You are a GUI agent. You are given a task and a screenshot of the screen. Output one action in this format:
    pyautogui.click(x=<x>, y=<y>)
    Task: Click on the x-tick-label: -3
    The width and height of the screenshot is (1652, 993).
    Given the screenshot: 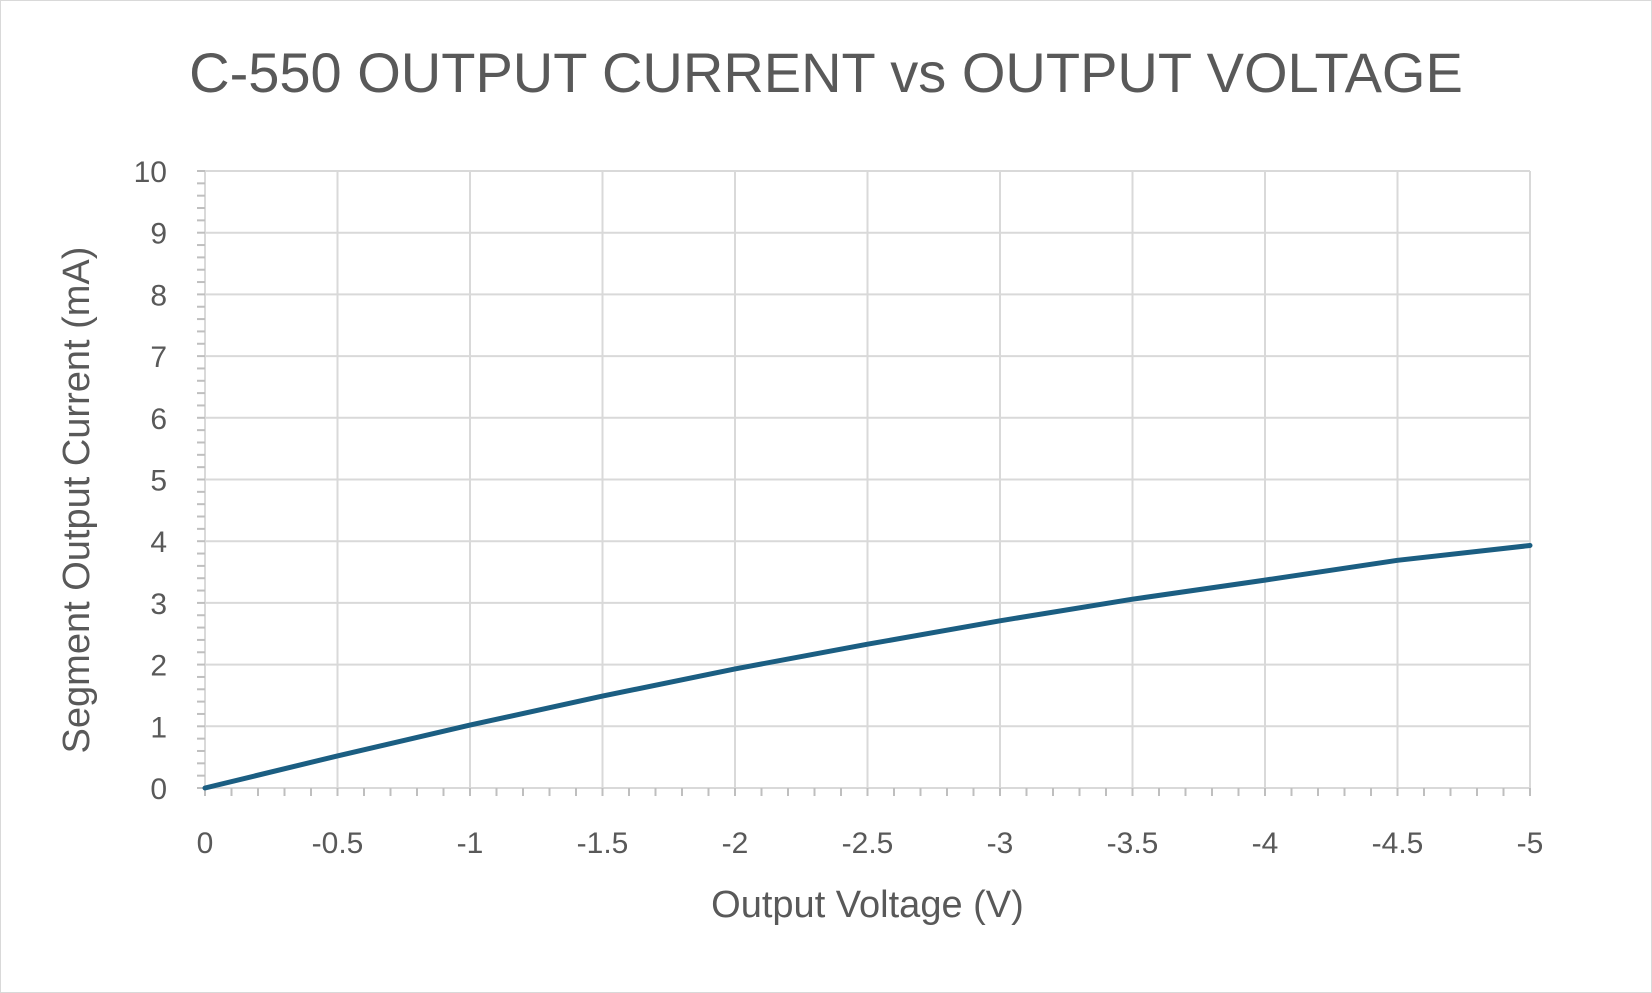 What is the action you would take?
    pyautogui.click(x=1000, y=843)
    